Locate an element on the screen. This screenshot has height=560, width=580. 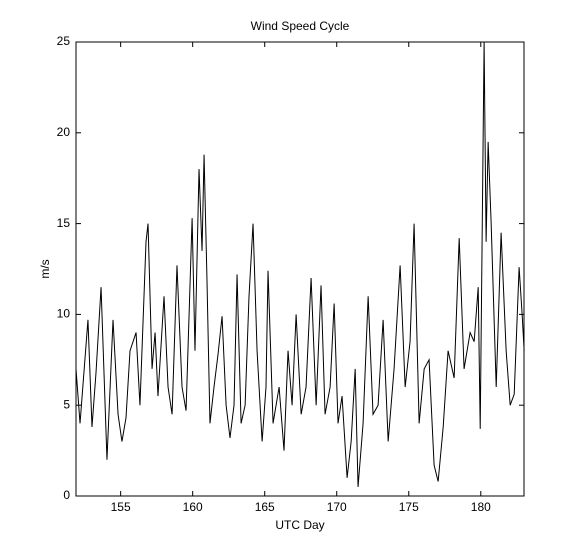
x-tick-label: 170 is located at coordinates (337, 507).